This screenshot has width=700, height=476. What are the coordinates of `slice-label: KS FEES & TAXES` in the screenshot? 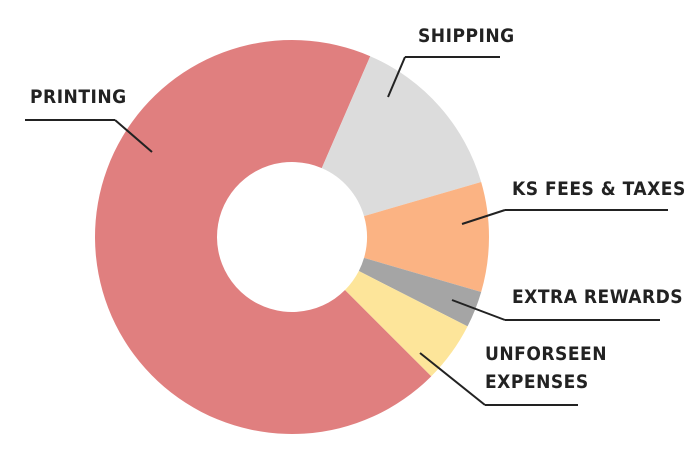 It's located at (599, 189).